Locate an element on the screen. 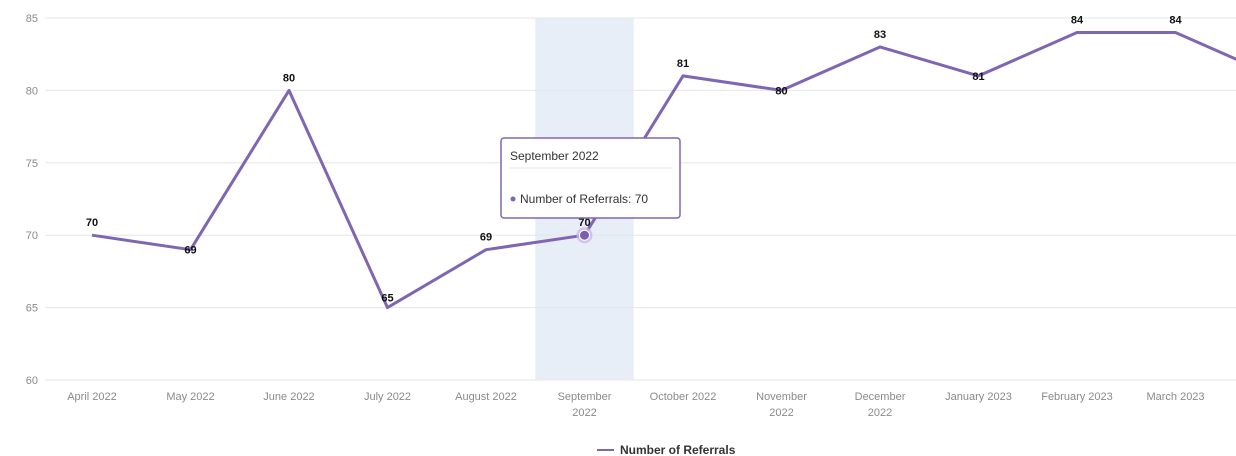 This screenshot has height=456, width=1236. data-label-3: 80 is located at coordinates (289, 78).